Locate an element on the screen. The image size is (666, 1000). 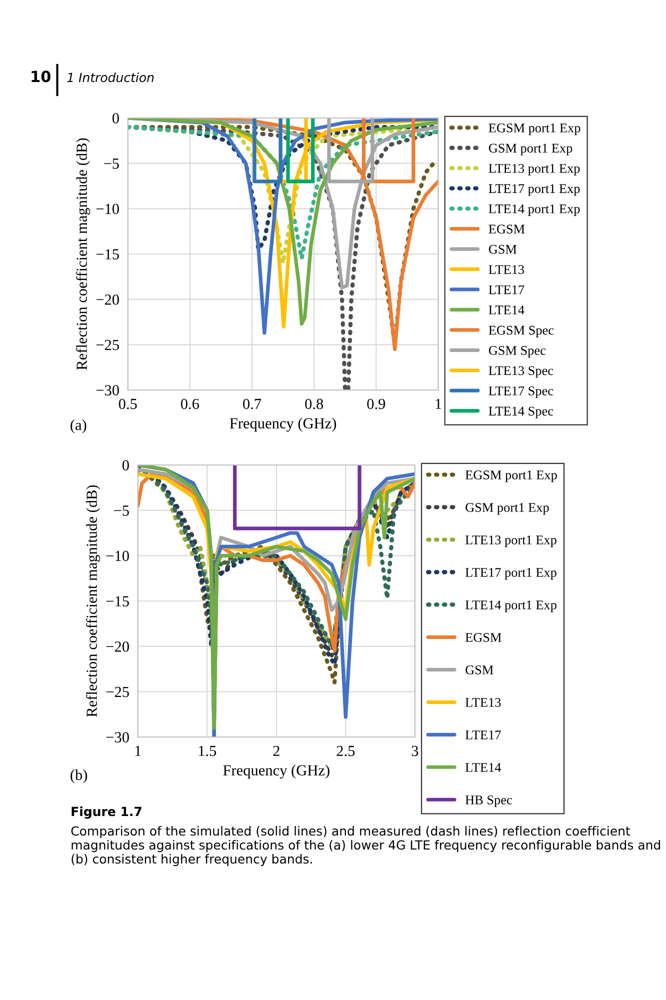
text: Comparison of the simulated (solid lines) and measured (dash lines) reflection coefficient magnitudes against specifications of the (a) lower 4G LTE frequency reconfigurable bands and (b) consistent higher frequency bands. is located at coordinates (365, 846).